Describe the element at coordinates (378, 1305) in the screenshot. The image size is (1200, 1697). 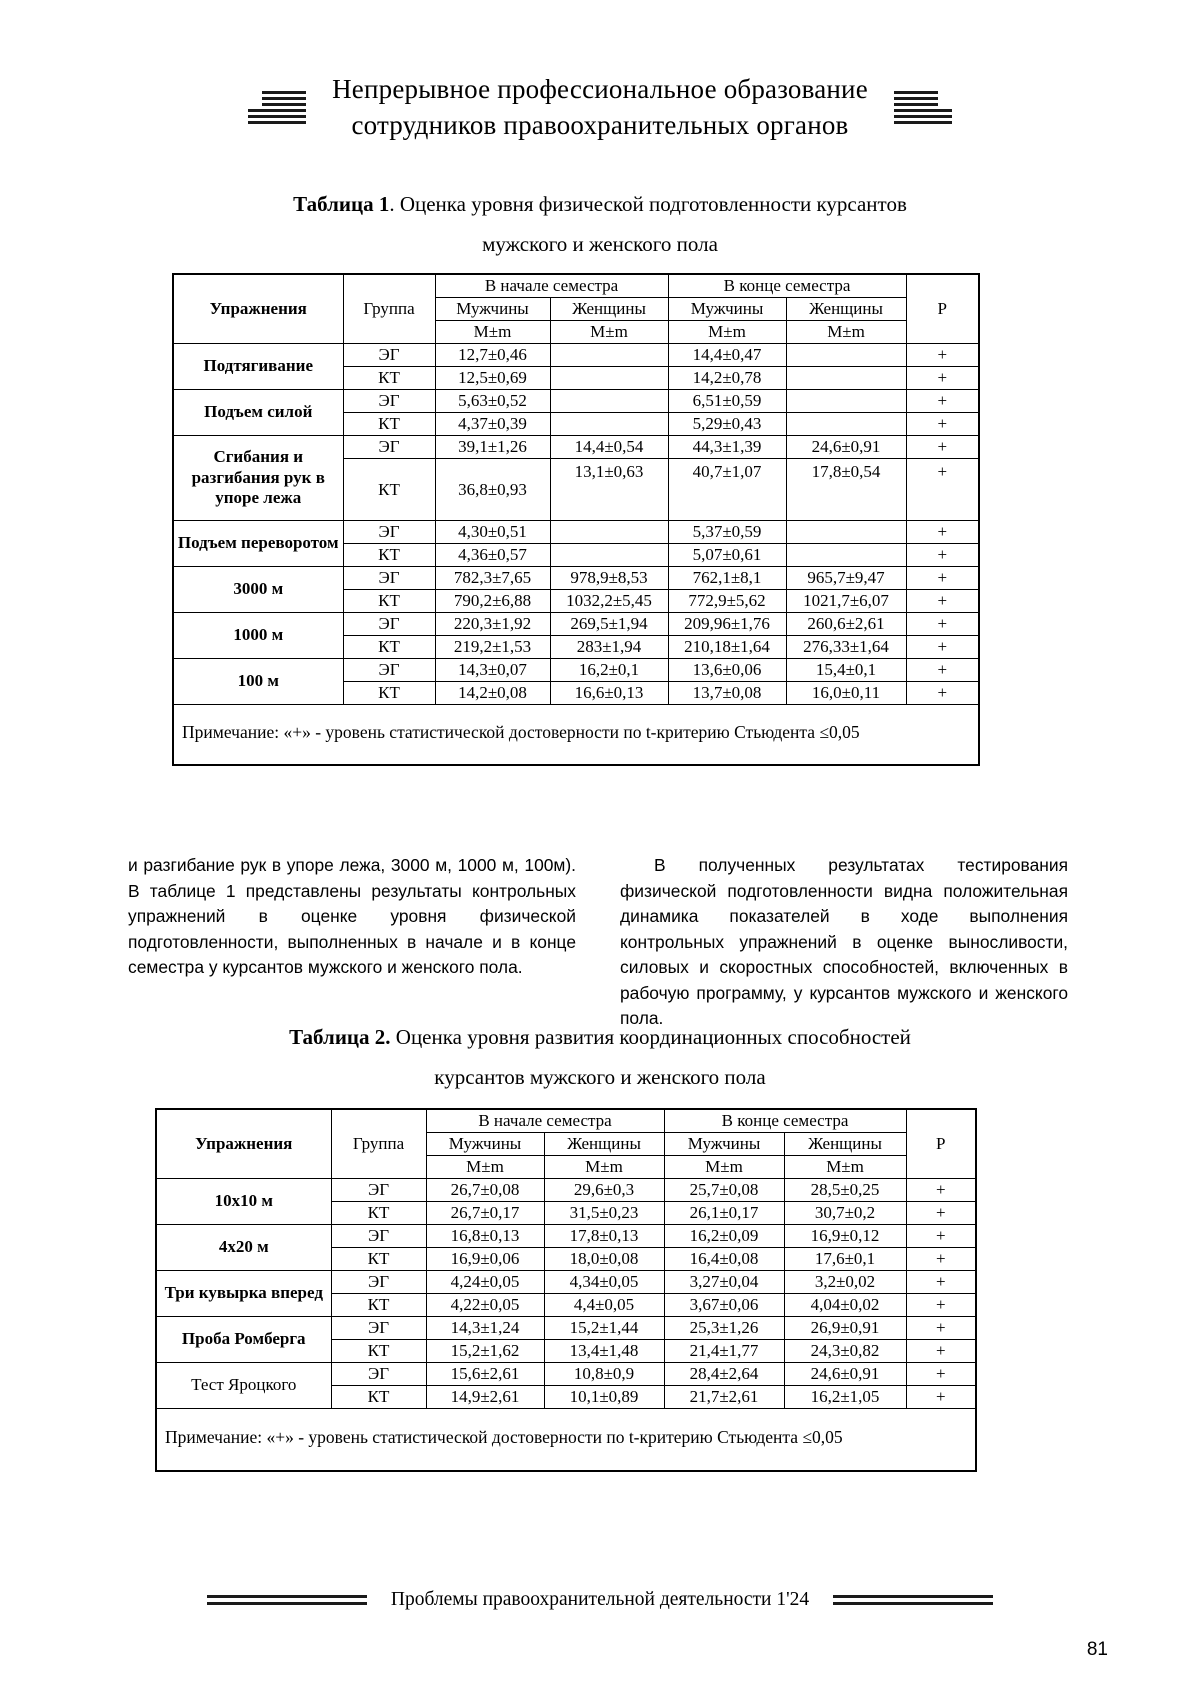
I see `table2-group-5: КТ` at that location.